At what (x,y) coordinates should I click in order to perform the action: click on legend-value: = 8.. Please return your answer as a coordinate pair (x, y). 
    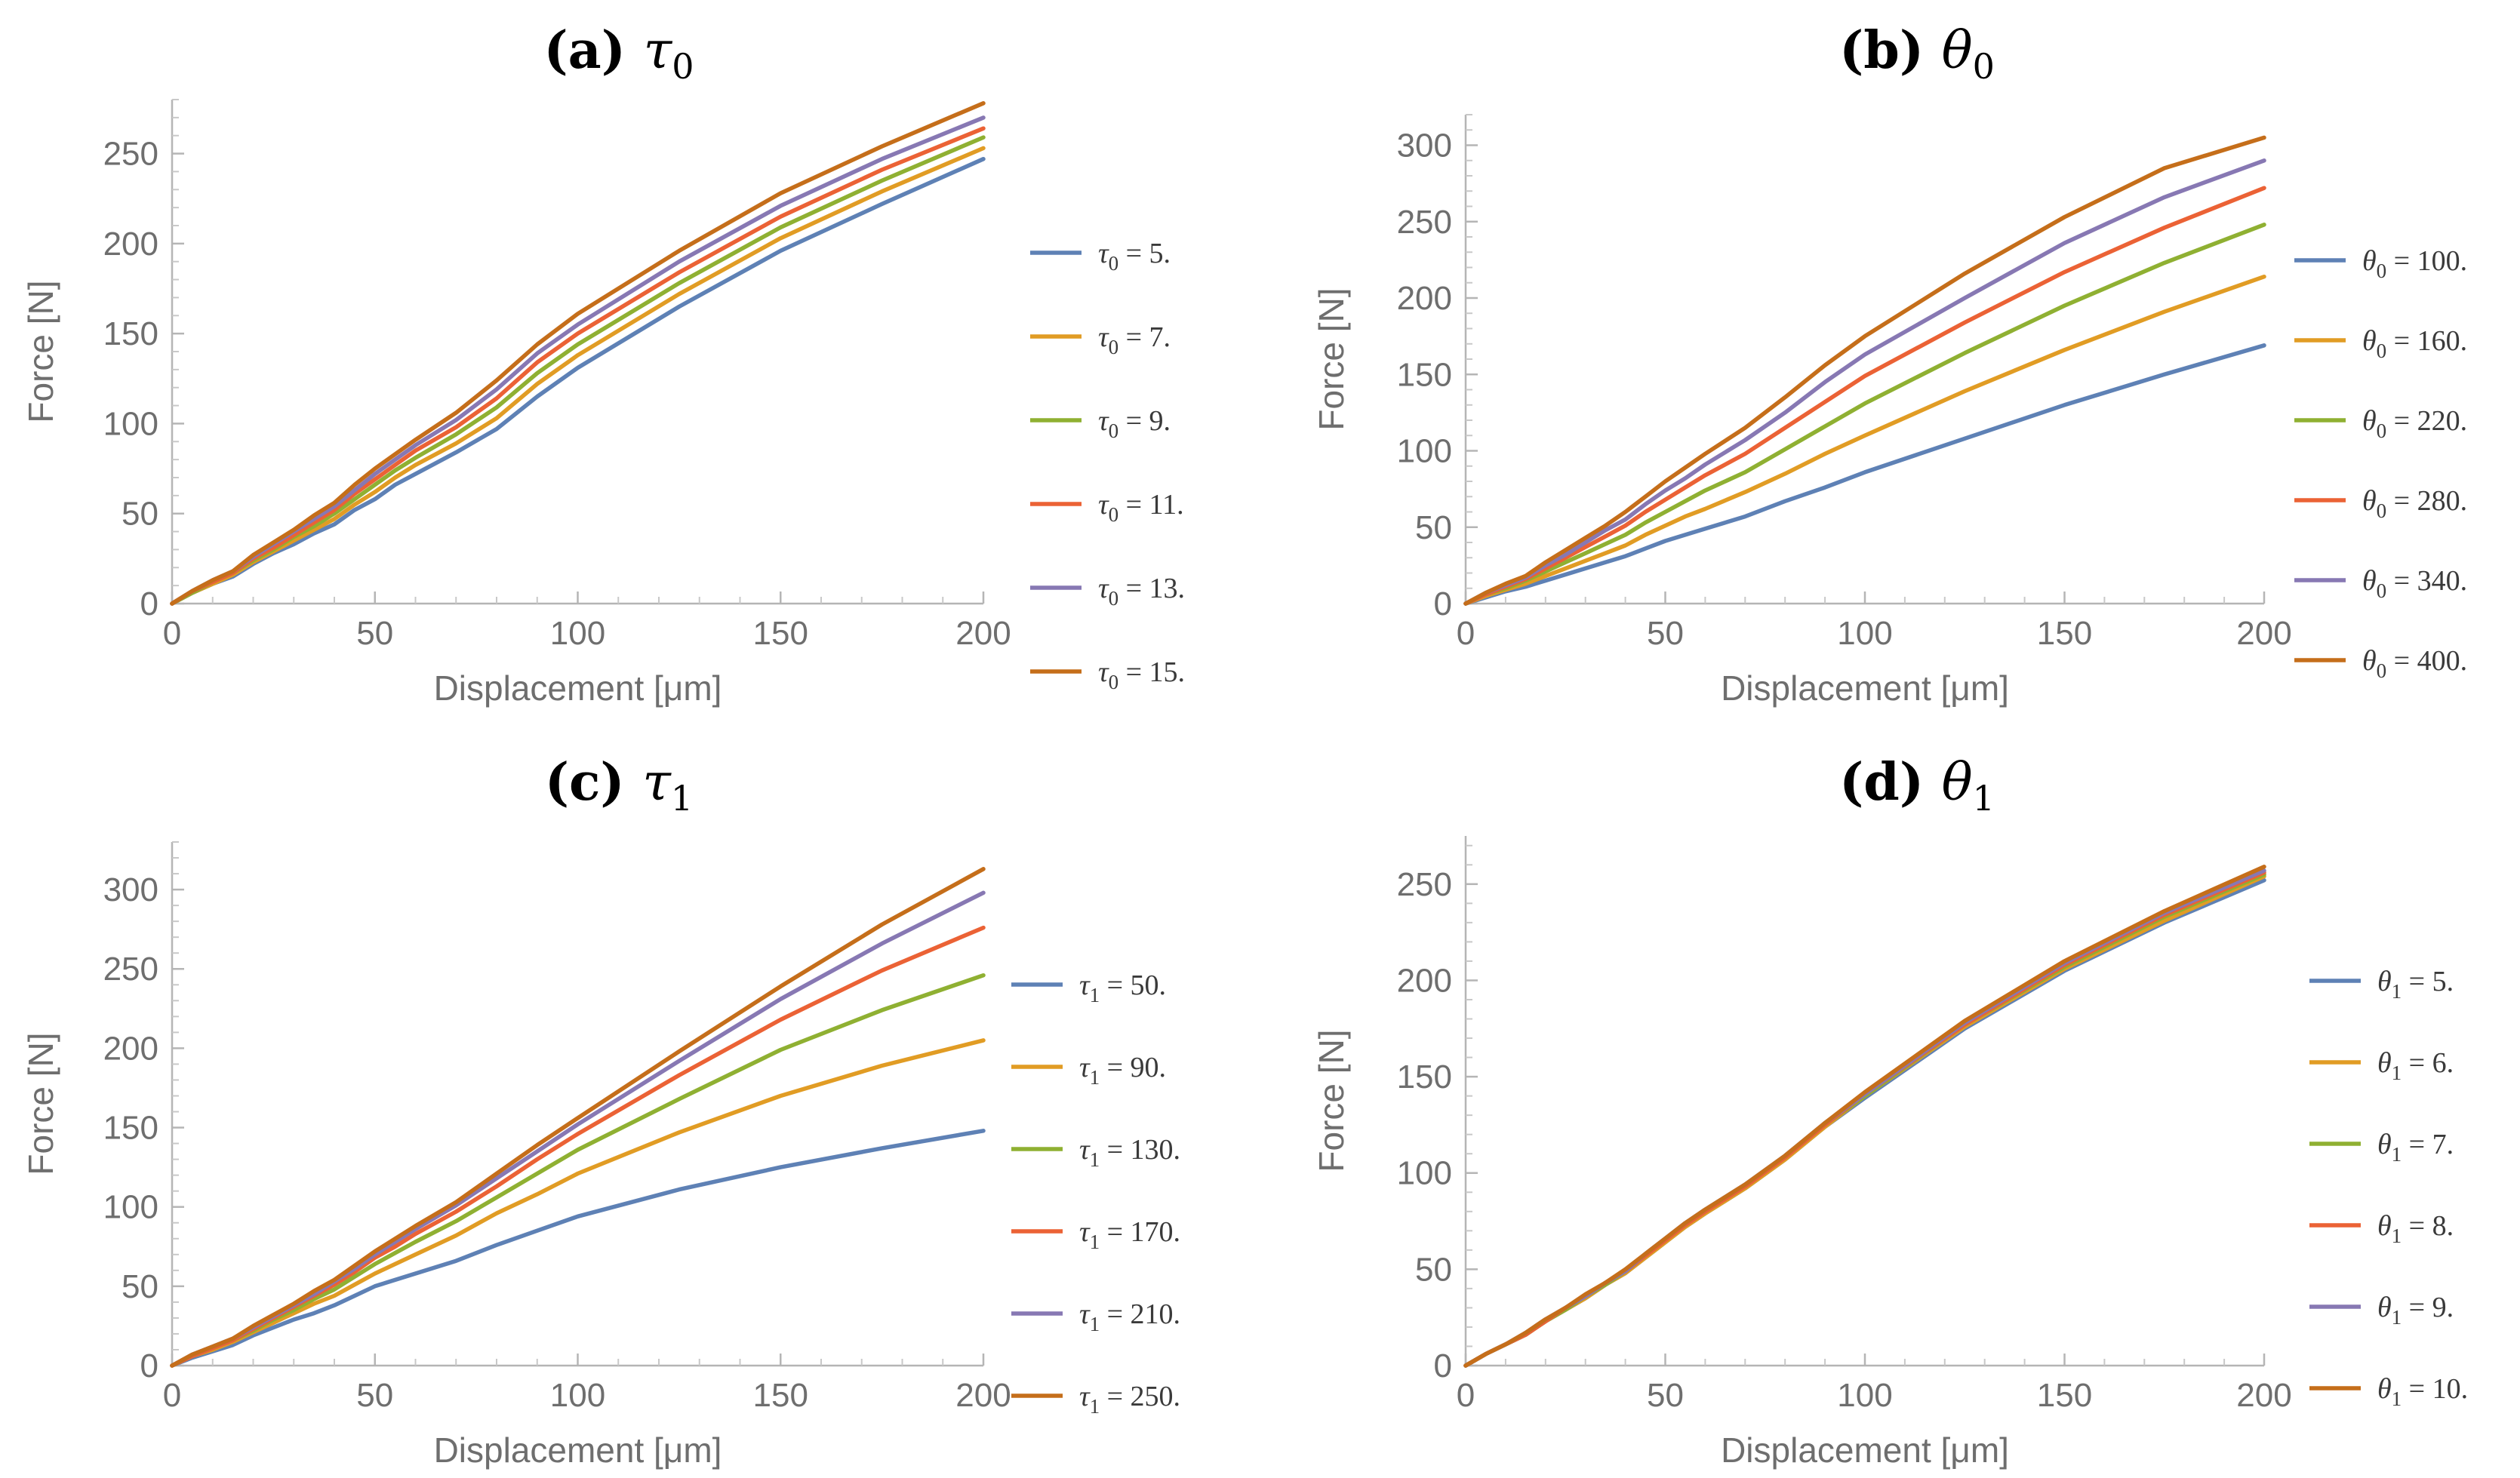
    Looking at the image, I should click on (2428, 1226).